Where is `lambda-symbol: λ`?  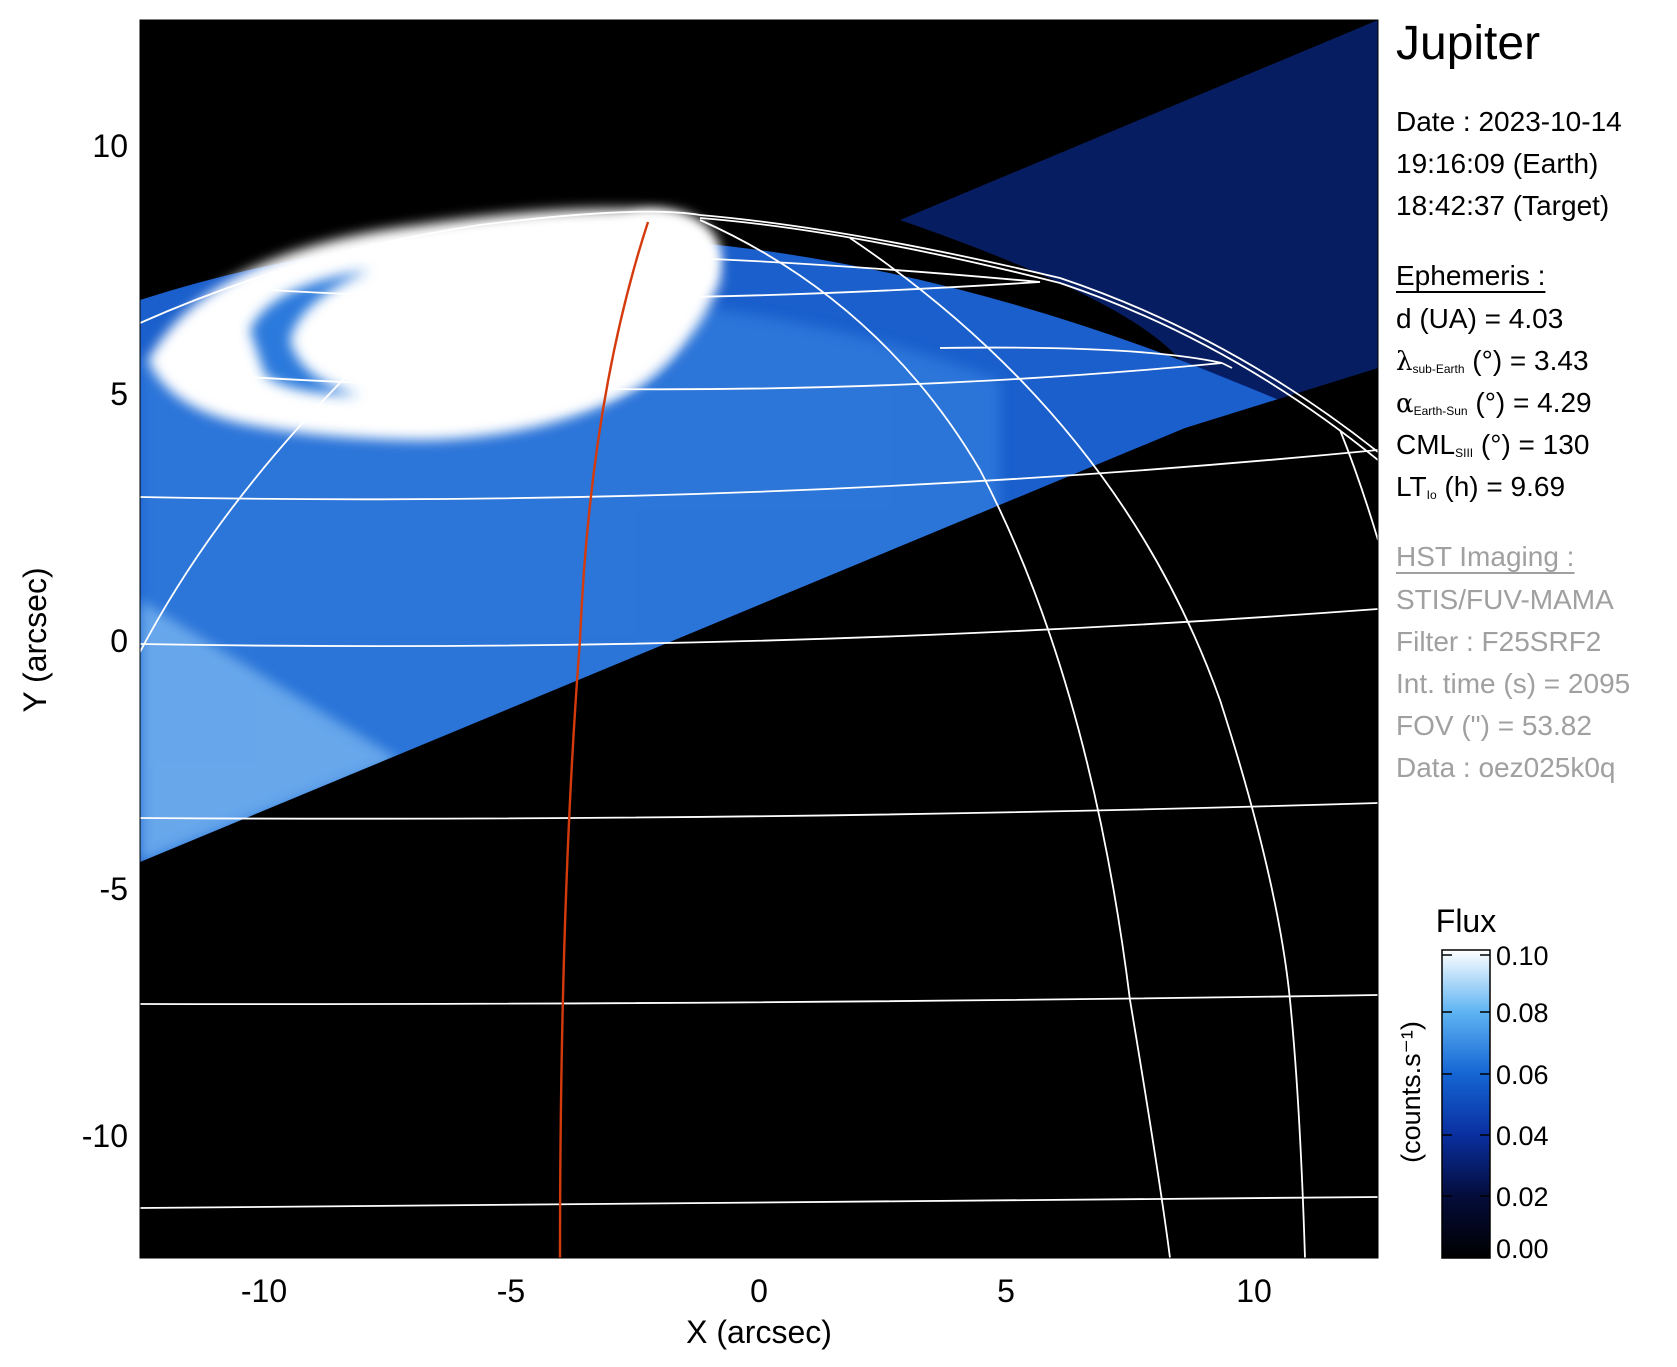 lambda-symbol: λ is located at coordinates (1404, 362).